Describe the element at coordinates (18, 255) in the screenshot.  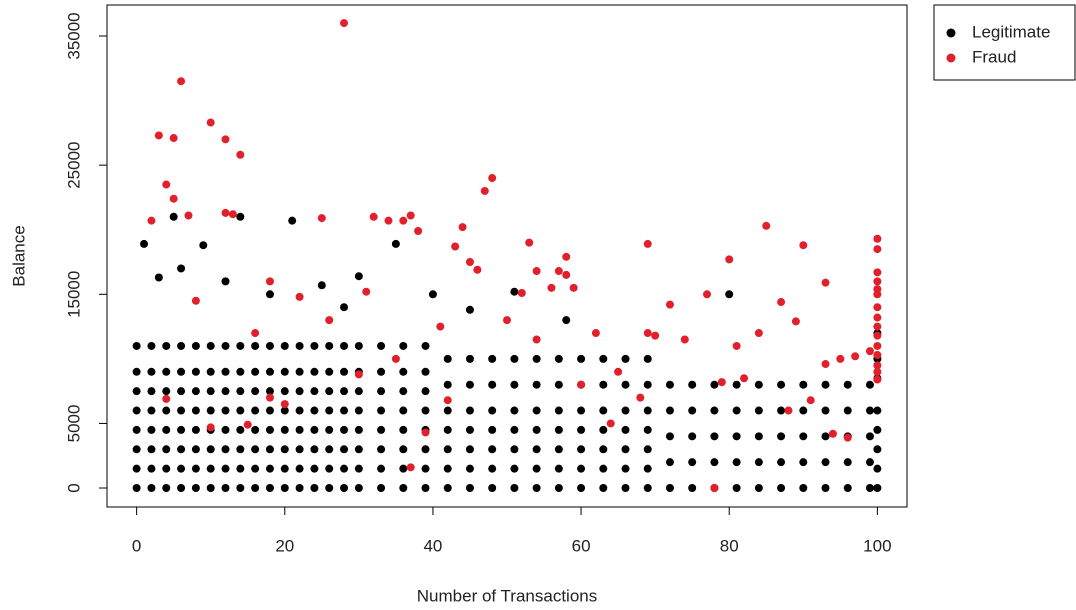
I see `y-axis-label: Balance` at that location.